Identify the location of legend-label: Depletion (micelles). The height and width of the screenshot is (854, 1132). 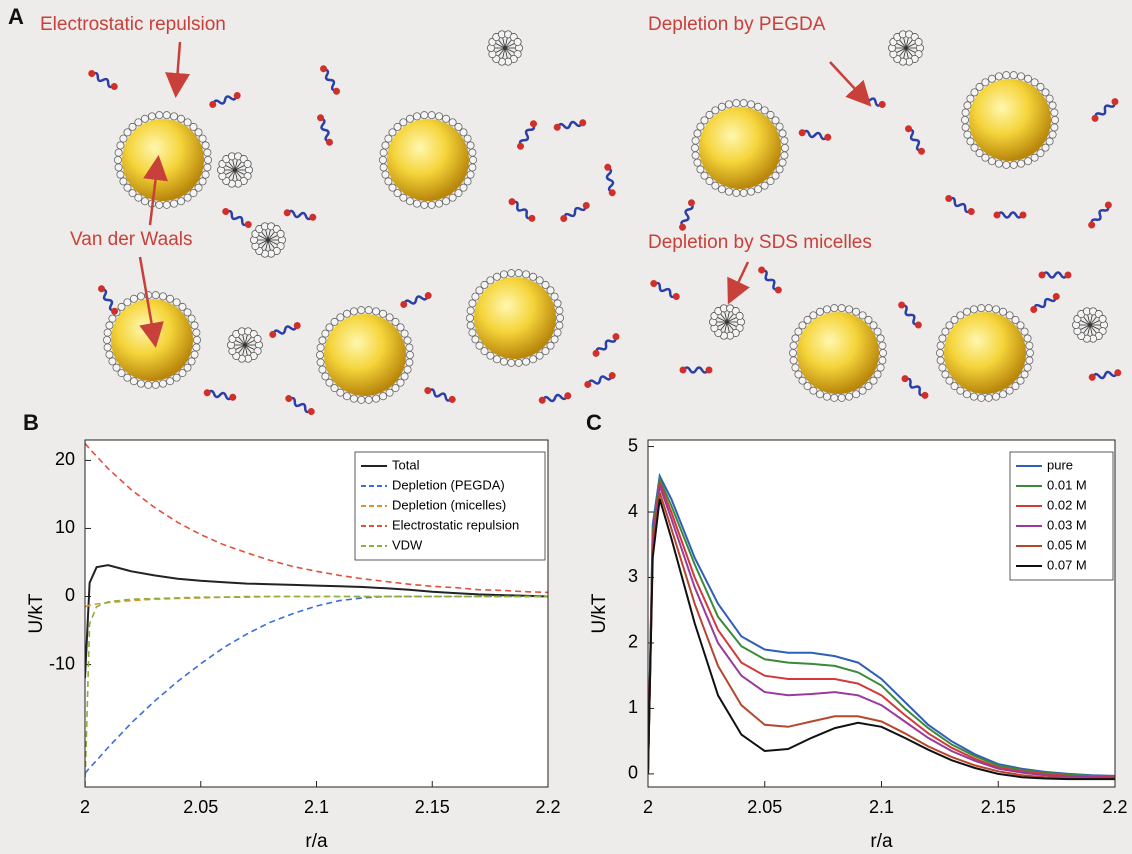
(449, 504).